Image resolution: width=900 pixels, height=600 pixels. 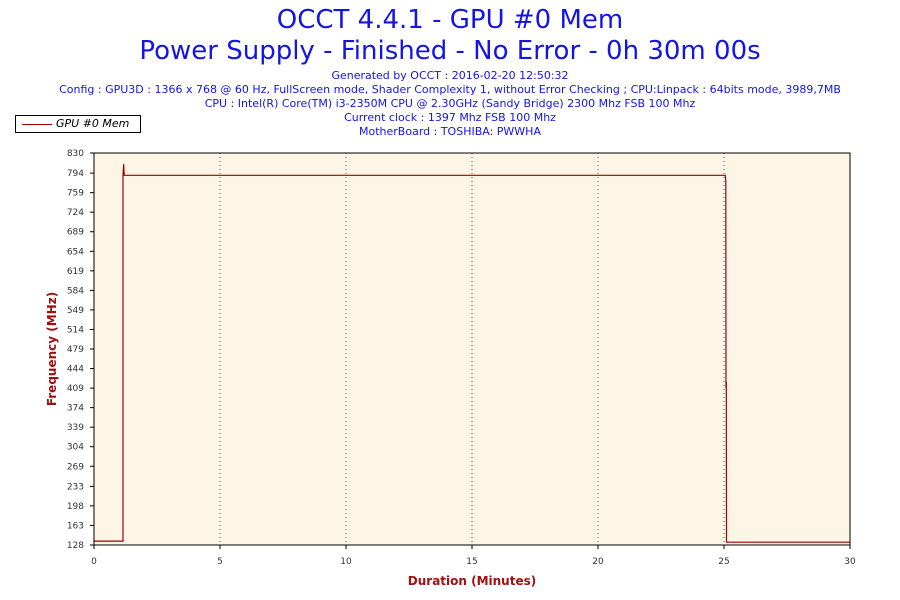 I want to click on y-tick-label: 549, so click(x=75, y=311).